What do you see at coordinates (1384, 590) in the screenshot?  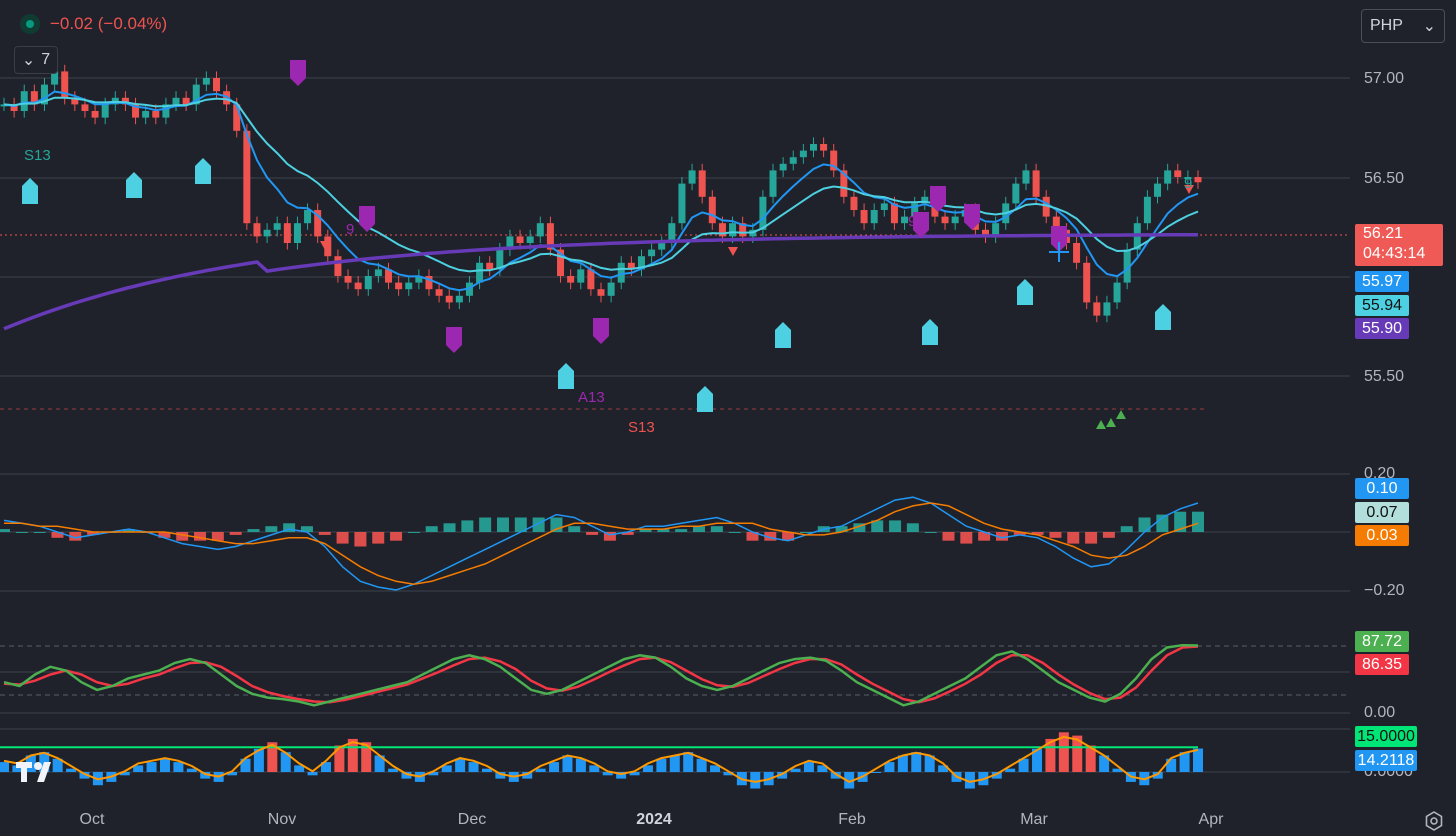 I see `y-tick-label: −0.20` at bounding box center [1384, 590].